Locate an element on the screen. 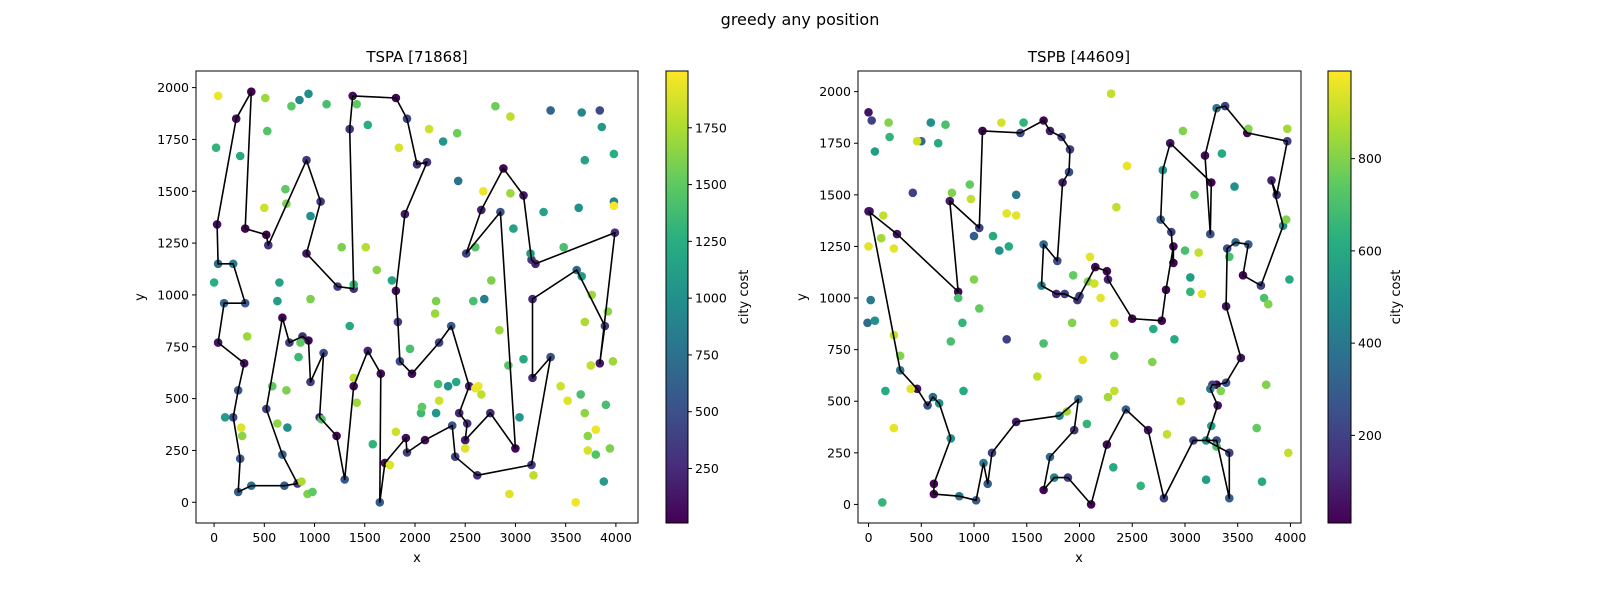 This screenshot has height=600, width=1600. x-tick-label: 0 is located at coordinates (869, 537).